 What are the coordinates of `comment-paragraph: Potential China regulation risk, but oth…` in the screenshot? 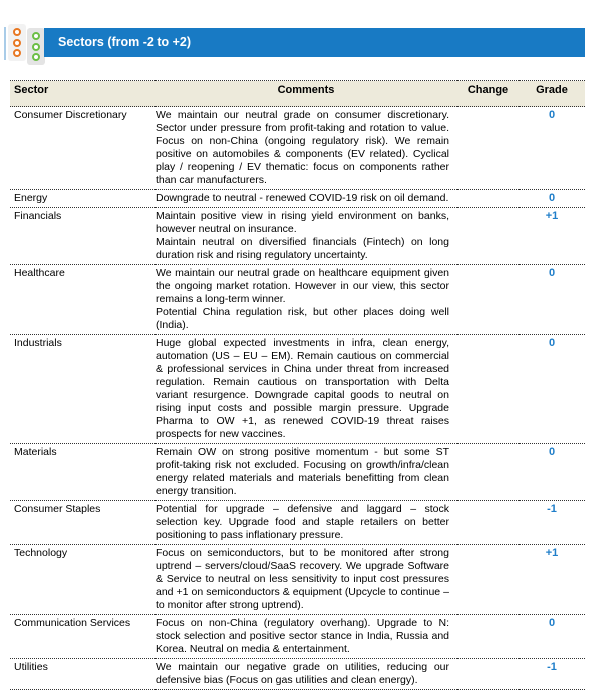 It's located at (302, 318).